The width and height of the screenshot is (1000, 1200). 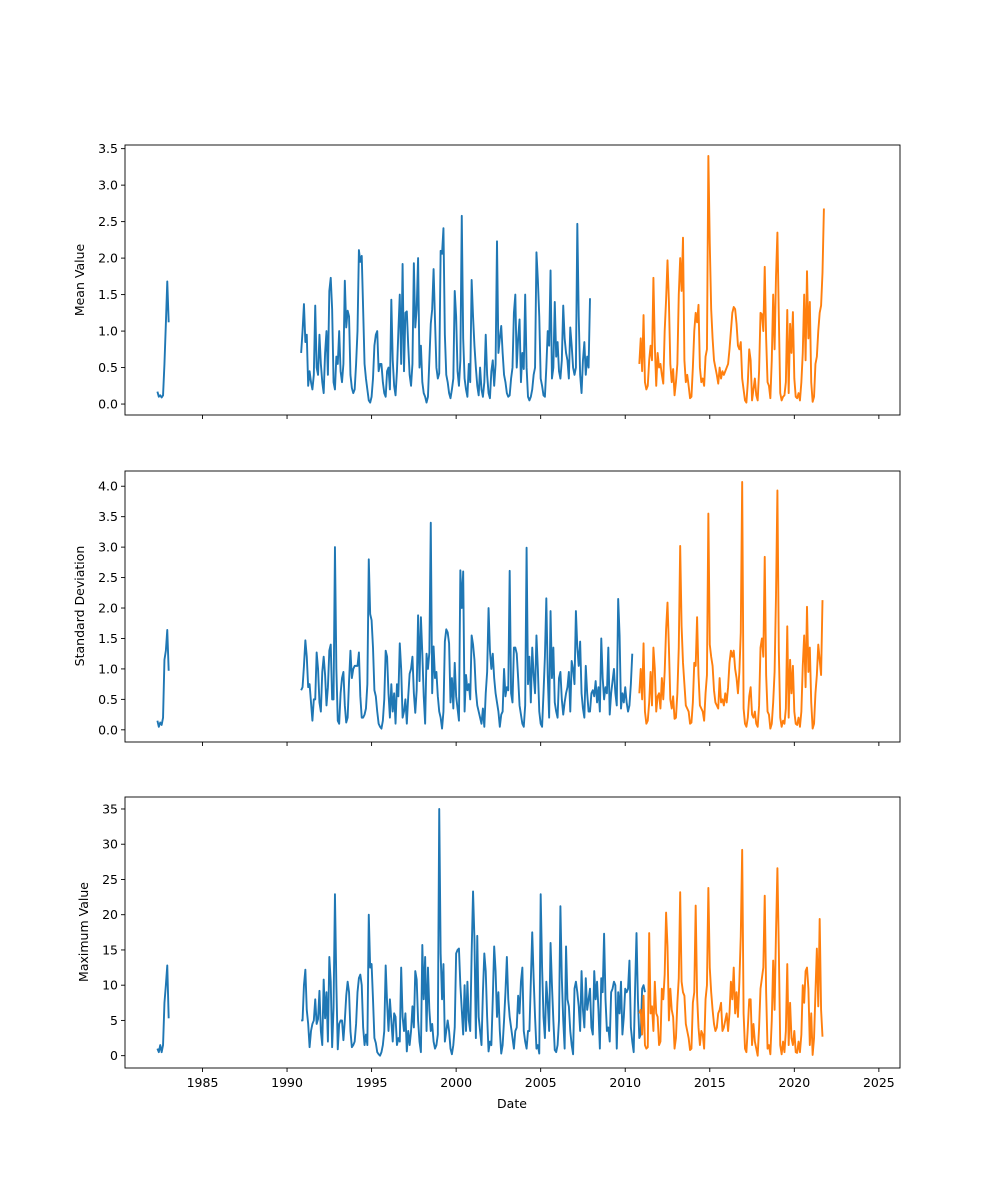 What do you see at coordinates (79, 606) in the screenshot?
I see `standard-deviation-ylabel: Standard Deviation` at bounding box center [79, 606].